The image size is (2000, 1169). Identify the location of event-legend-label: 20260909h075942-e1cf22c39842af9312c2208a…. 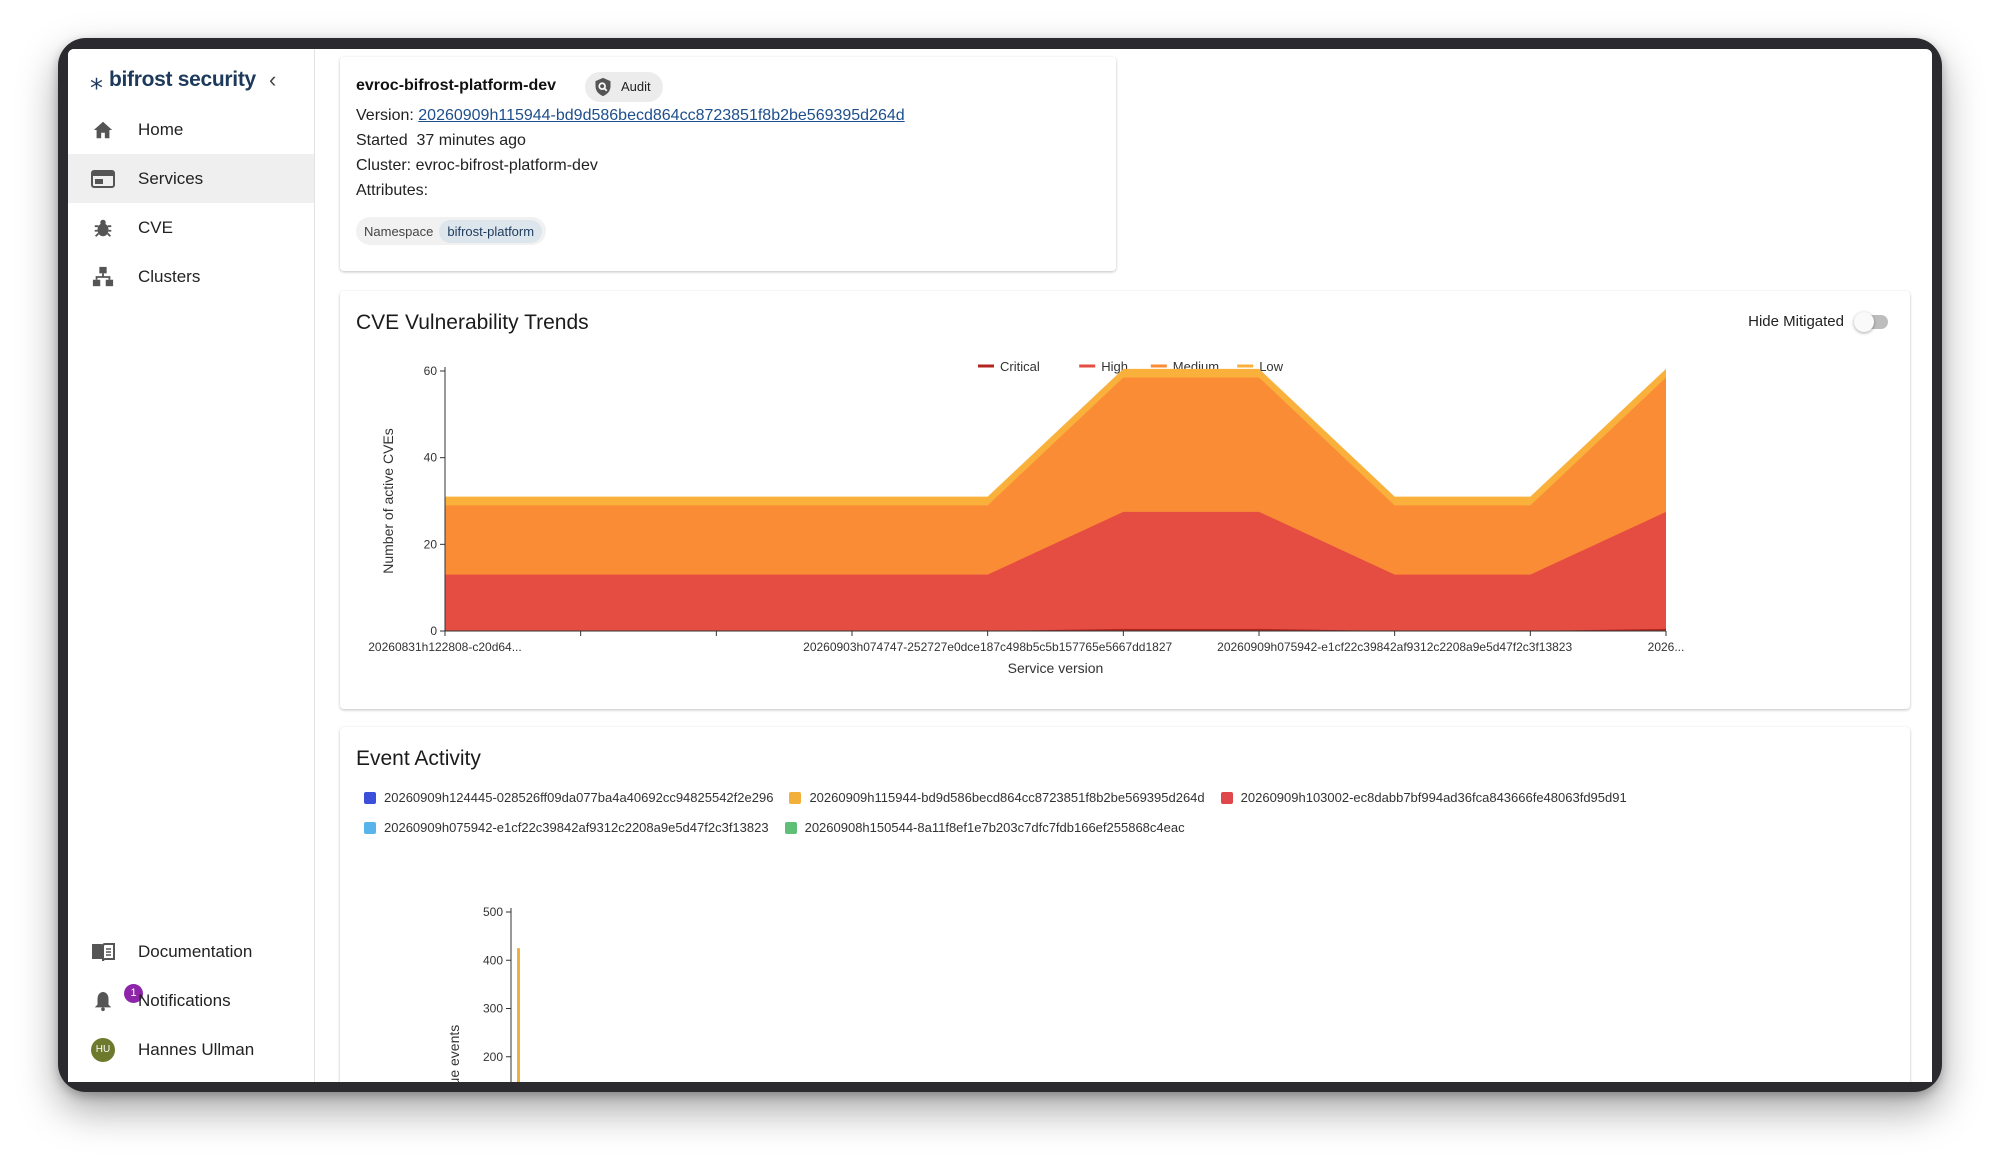
(576, 827).